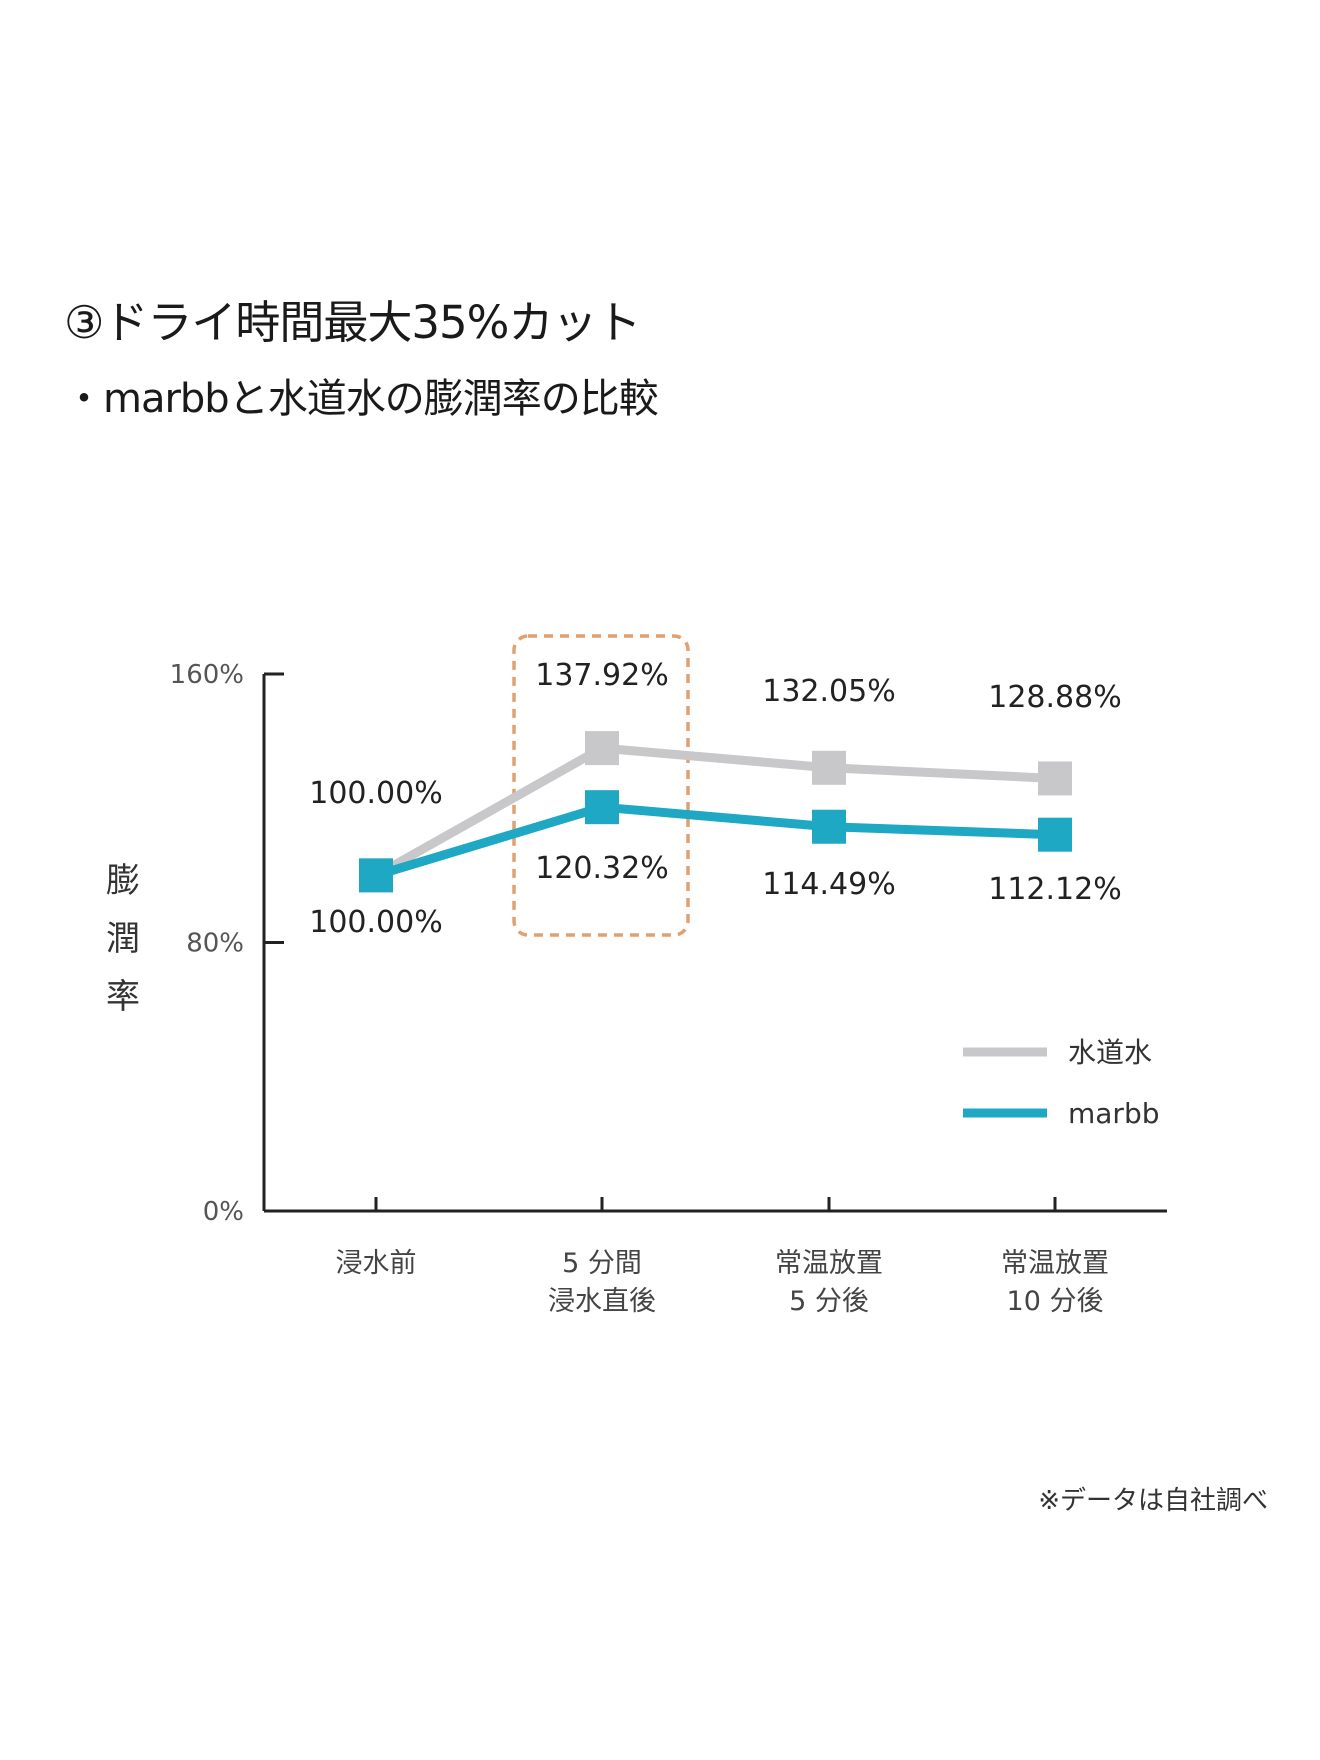 The height and width of the screenshot is (1760, 1320). What do you see at coordinates (829, 1301) in the screenshot?
I see `x-tick-label: 5 分後` at bounding box center [829, 1301].